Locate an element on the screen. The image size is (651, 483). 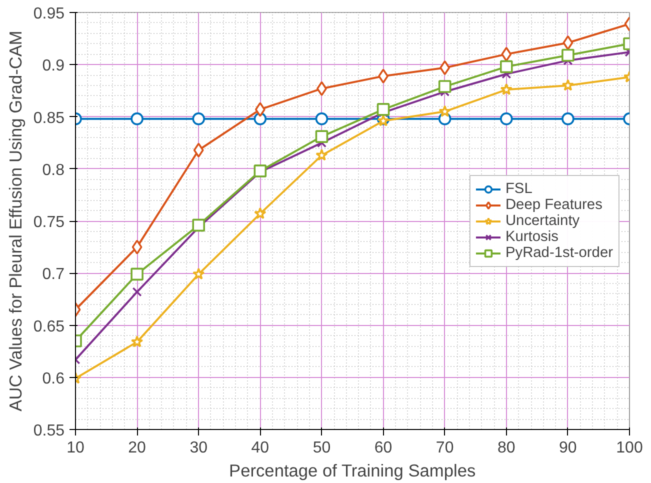
x-tick-label: 50 is located at coordinates (321, 448).